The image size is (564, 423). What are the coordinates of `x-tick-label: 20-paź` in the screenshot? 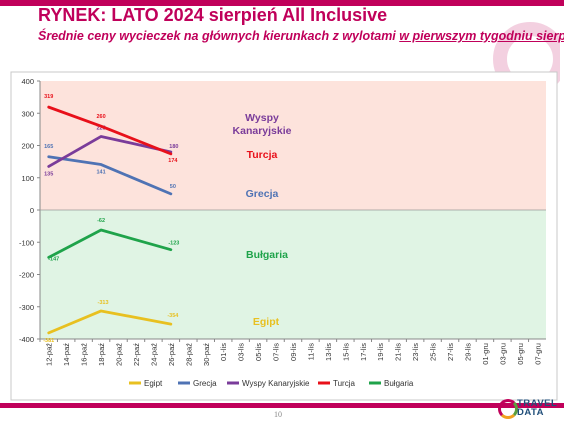 It's located at (119, 354).